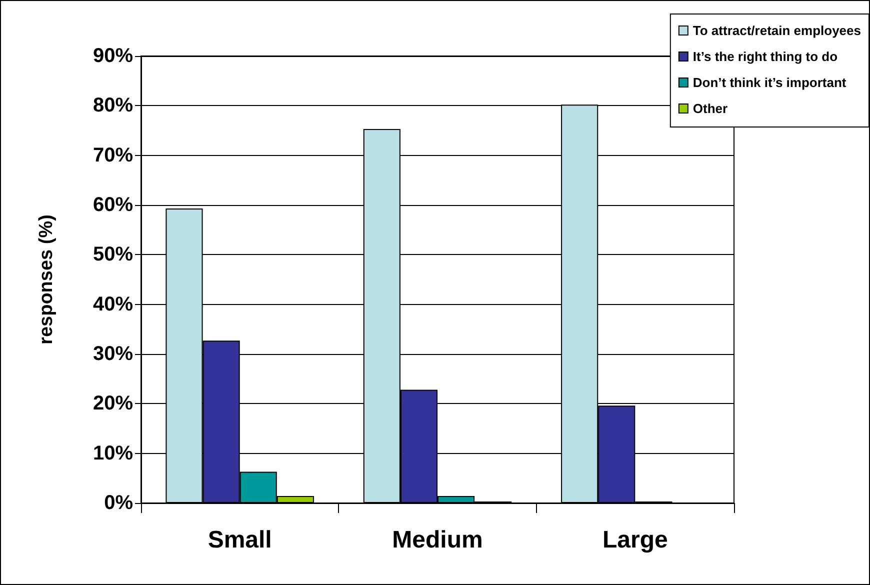 The height and width of the screenshot is (585, 870). What do you see at coordinates (710, 108) in the screenshot?
I see `legend-label: Other` at bounding box center [710, 108].